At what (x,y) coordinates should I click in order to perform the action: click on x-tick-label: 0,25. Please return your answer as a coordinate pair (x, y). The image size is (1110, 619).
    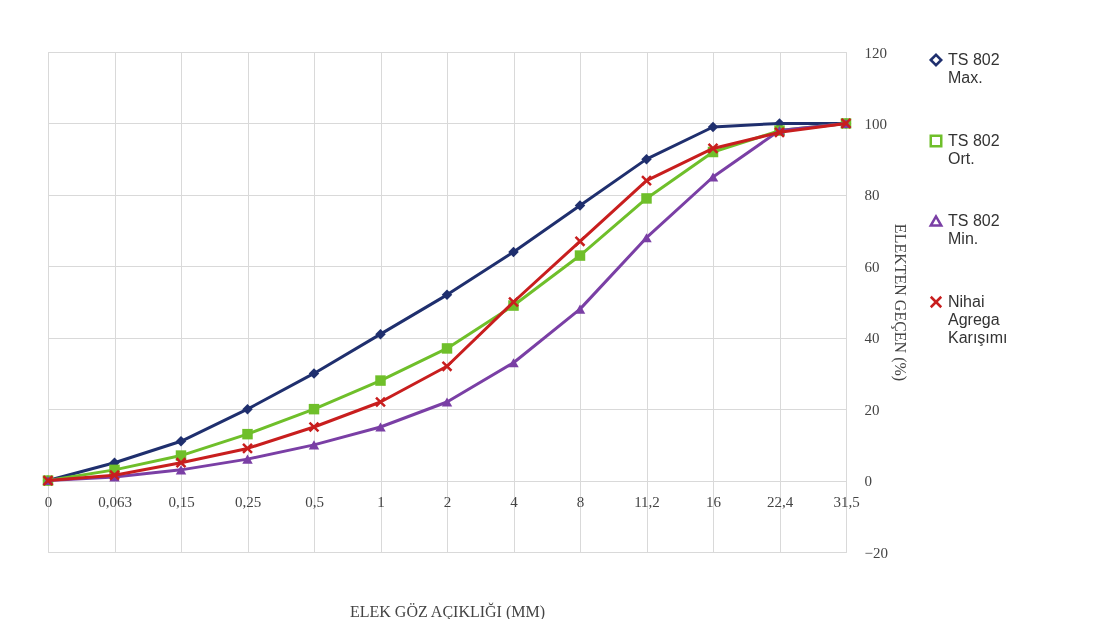
    Looking at the image, I should click on (248, 502).